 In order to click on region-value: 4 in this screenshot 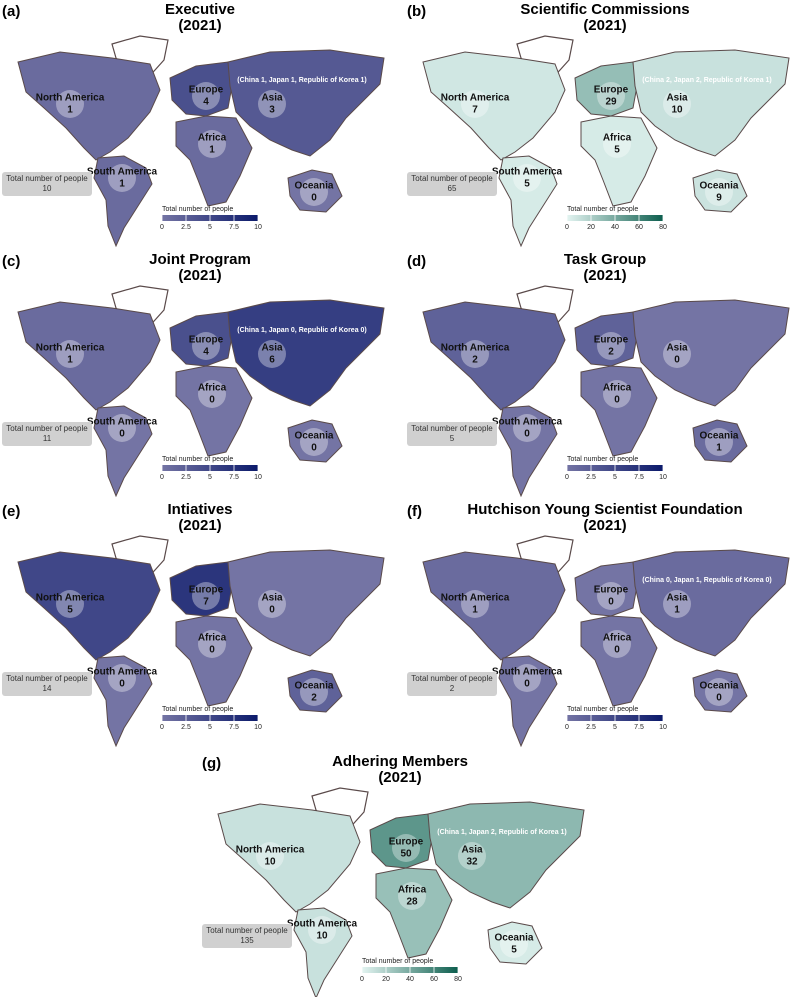, I will do `click(206, 352)`.